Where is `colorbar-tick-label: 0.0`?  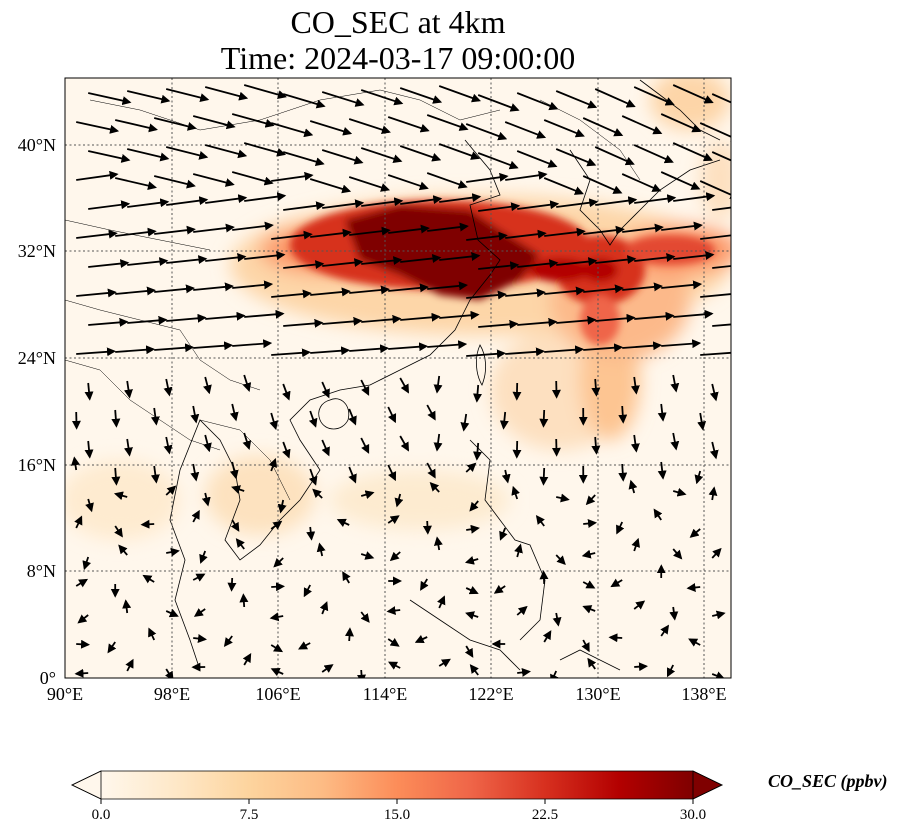 colorbar-tick-label: 0.0 is located at coordinates (101, 815).